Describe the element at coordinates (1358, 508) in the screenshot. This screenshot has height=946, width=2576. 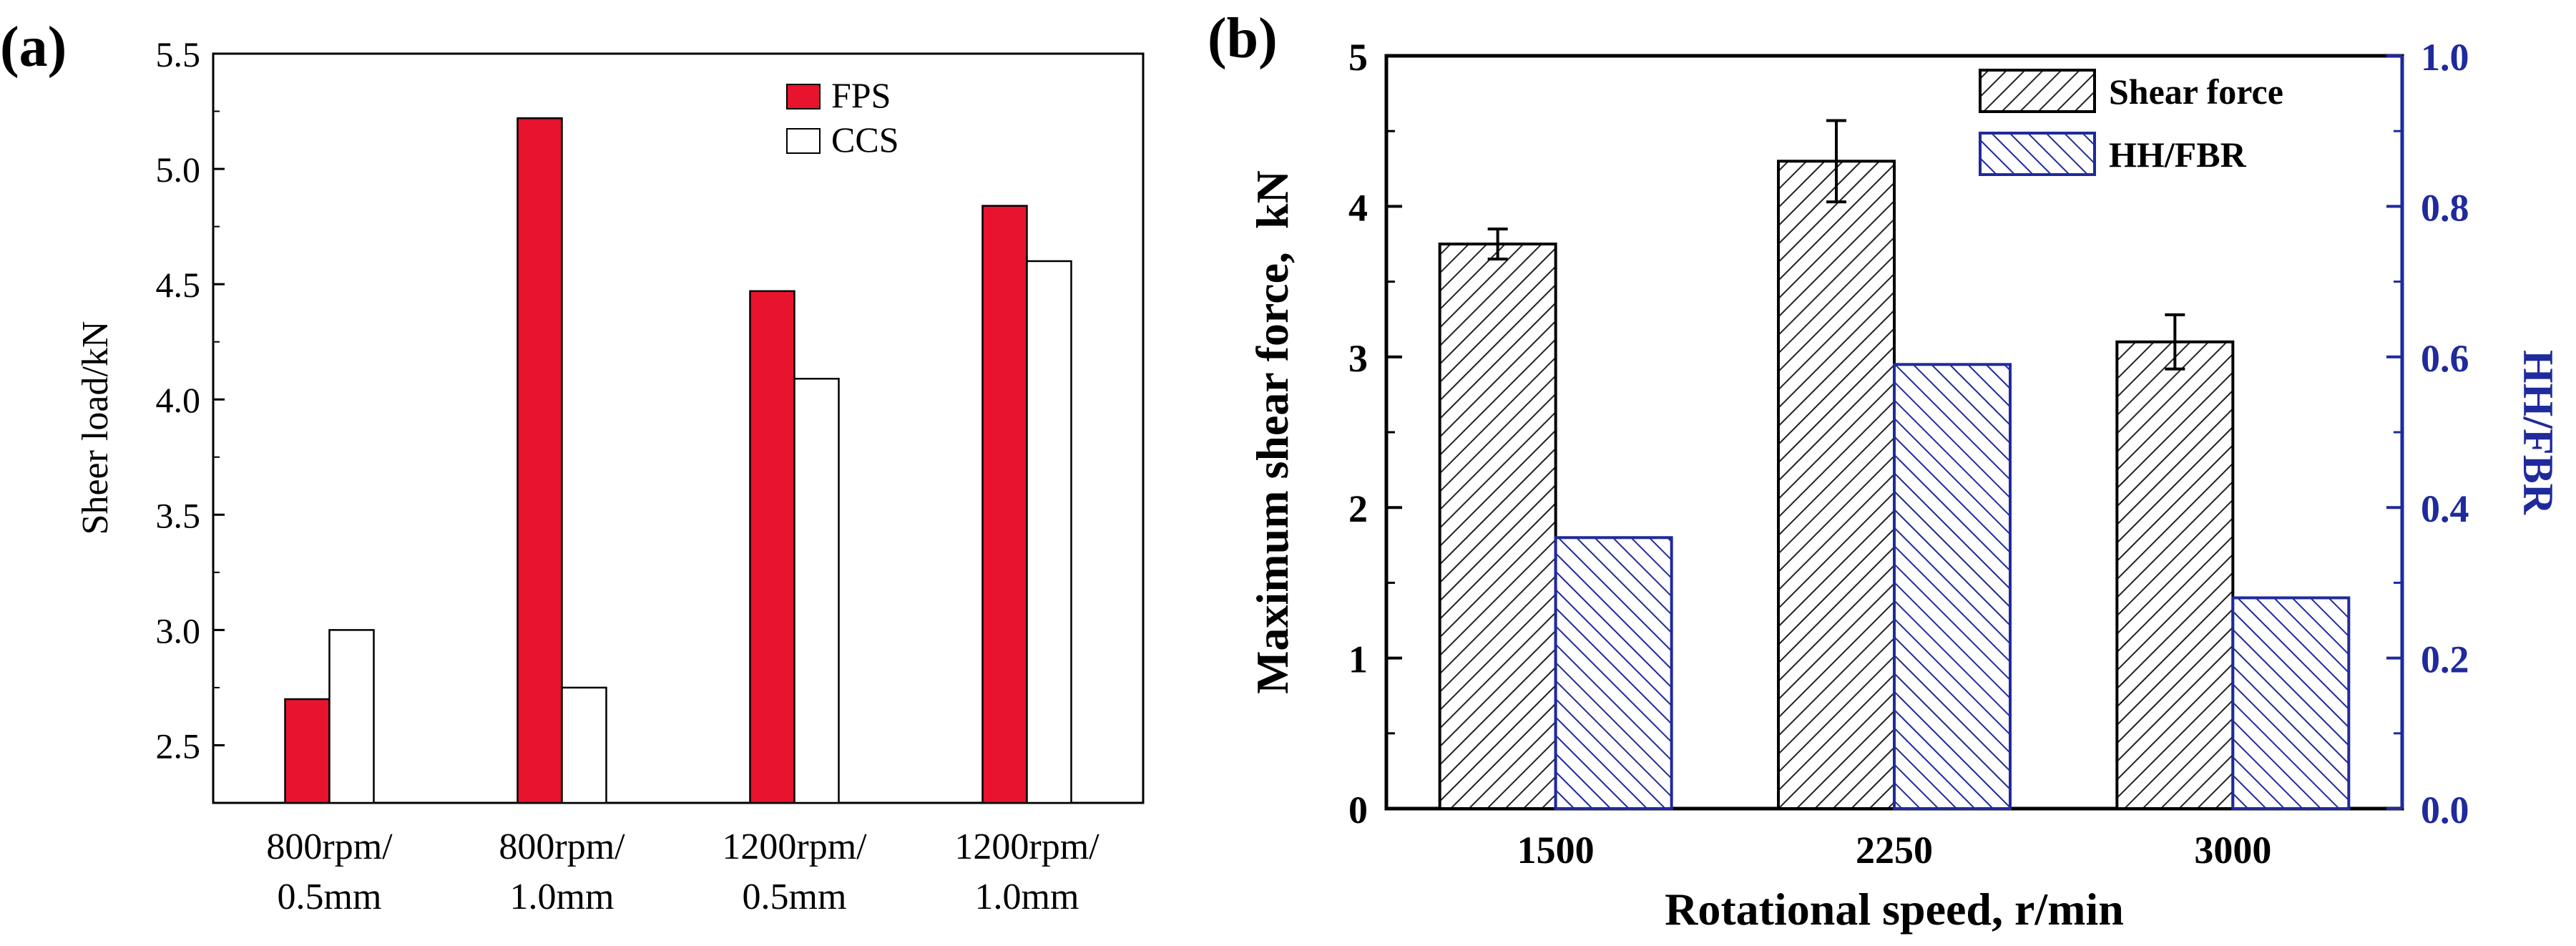
I see `y-tick-label: 2` at that location.